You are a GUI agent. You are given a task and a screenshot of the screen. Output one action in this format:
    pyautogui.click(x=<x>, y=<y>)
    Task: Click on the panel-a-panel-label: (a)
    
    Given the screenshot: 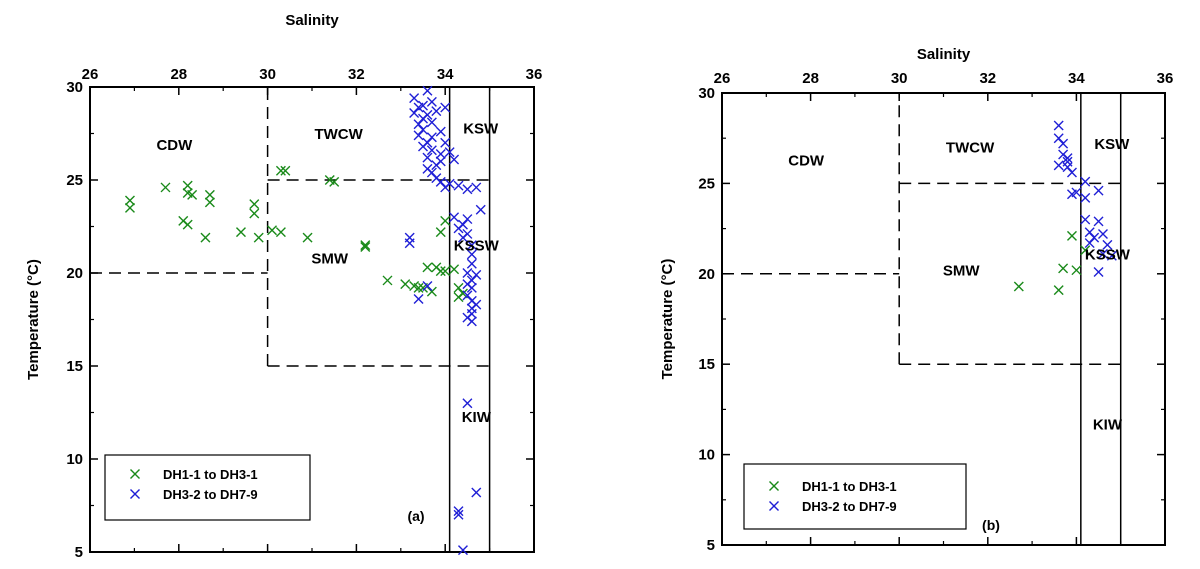 What is the action you would take?
    pyautogui.click(x=415, y=516)
    